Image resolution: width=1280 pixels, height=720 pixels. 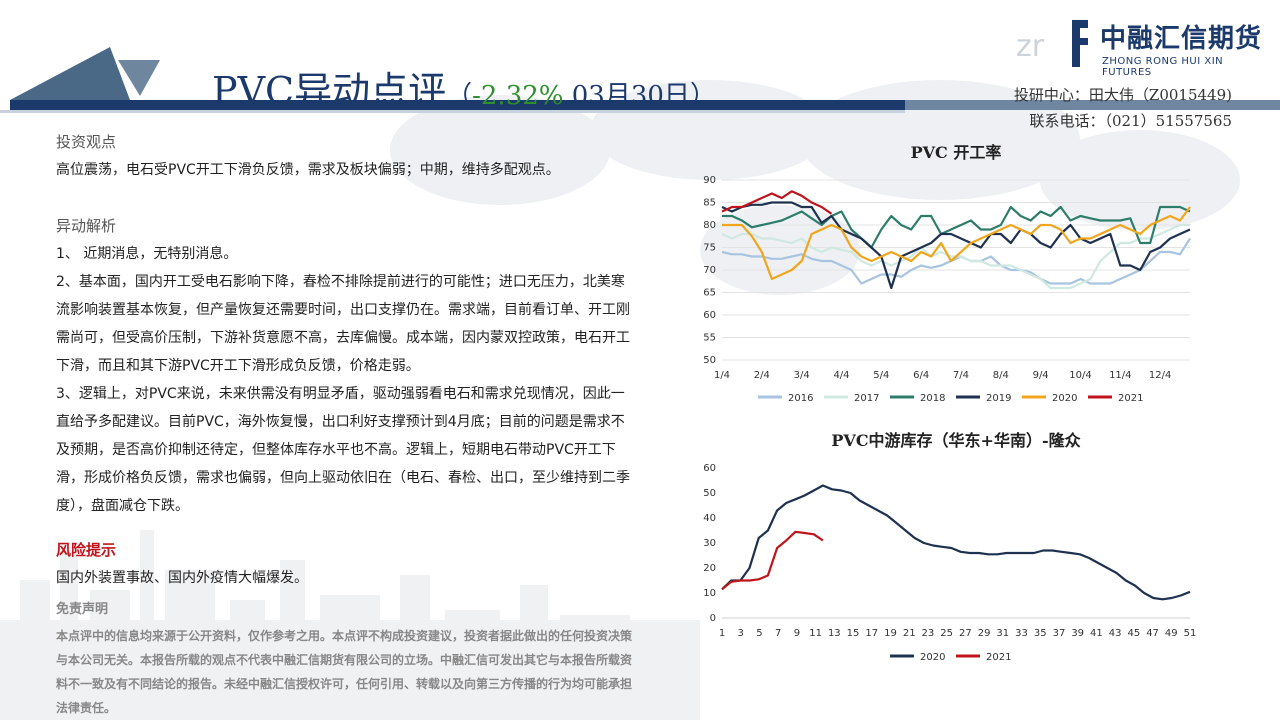 I want to click on x-tick-label: 17, so click(x=871, y=633).